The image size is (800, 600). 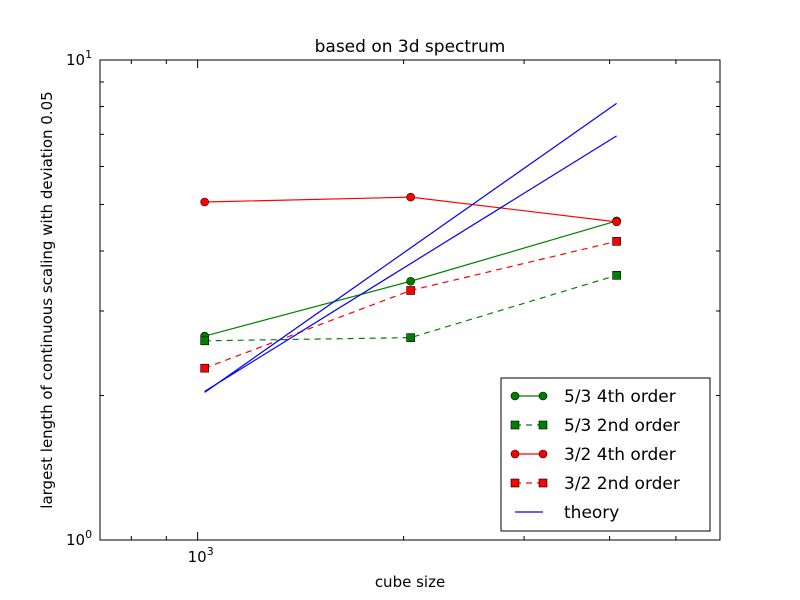 What do you see at coordinates (79, 58) in the screenshot?
I see `y-tick-label: 10¹` at bounding box center [79, 58].